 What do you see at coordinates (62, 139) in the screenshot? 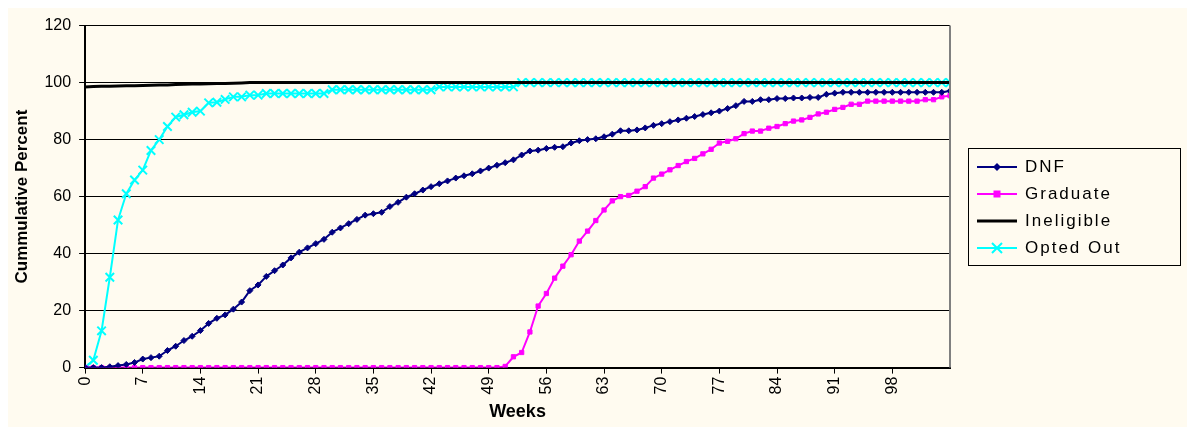
I see `y-tick-label: 80` at bounding box center [62, 139].